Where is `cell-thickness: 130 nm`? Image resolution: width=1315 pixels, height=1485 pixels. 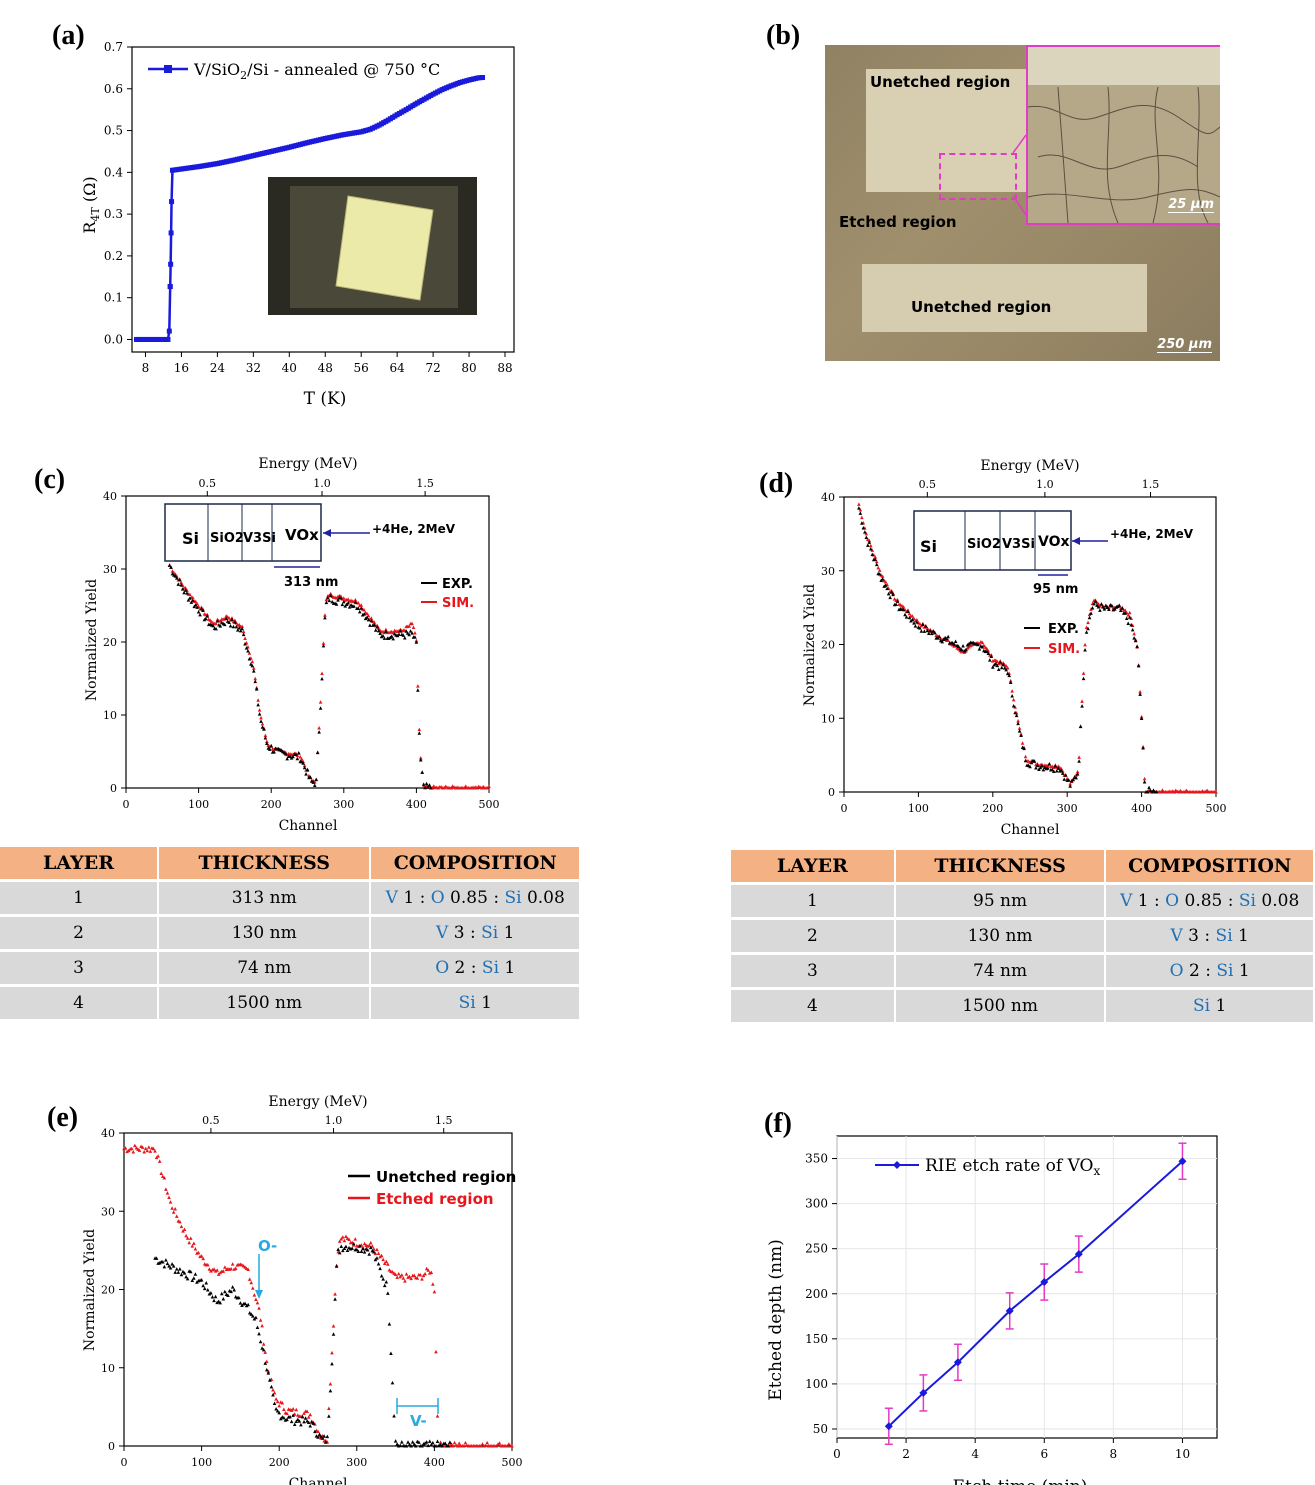
cell-thickness: 130 nm is located at coordinates (1000, 935).